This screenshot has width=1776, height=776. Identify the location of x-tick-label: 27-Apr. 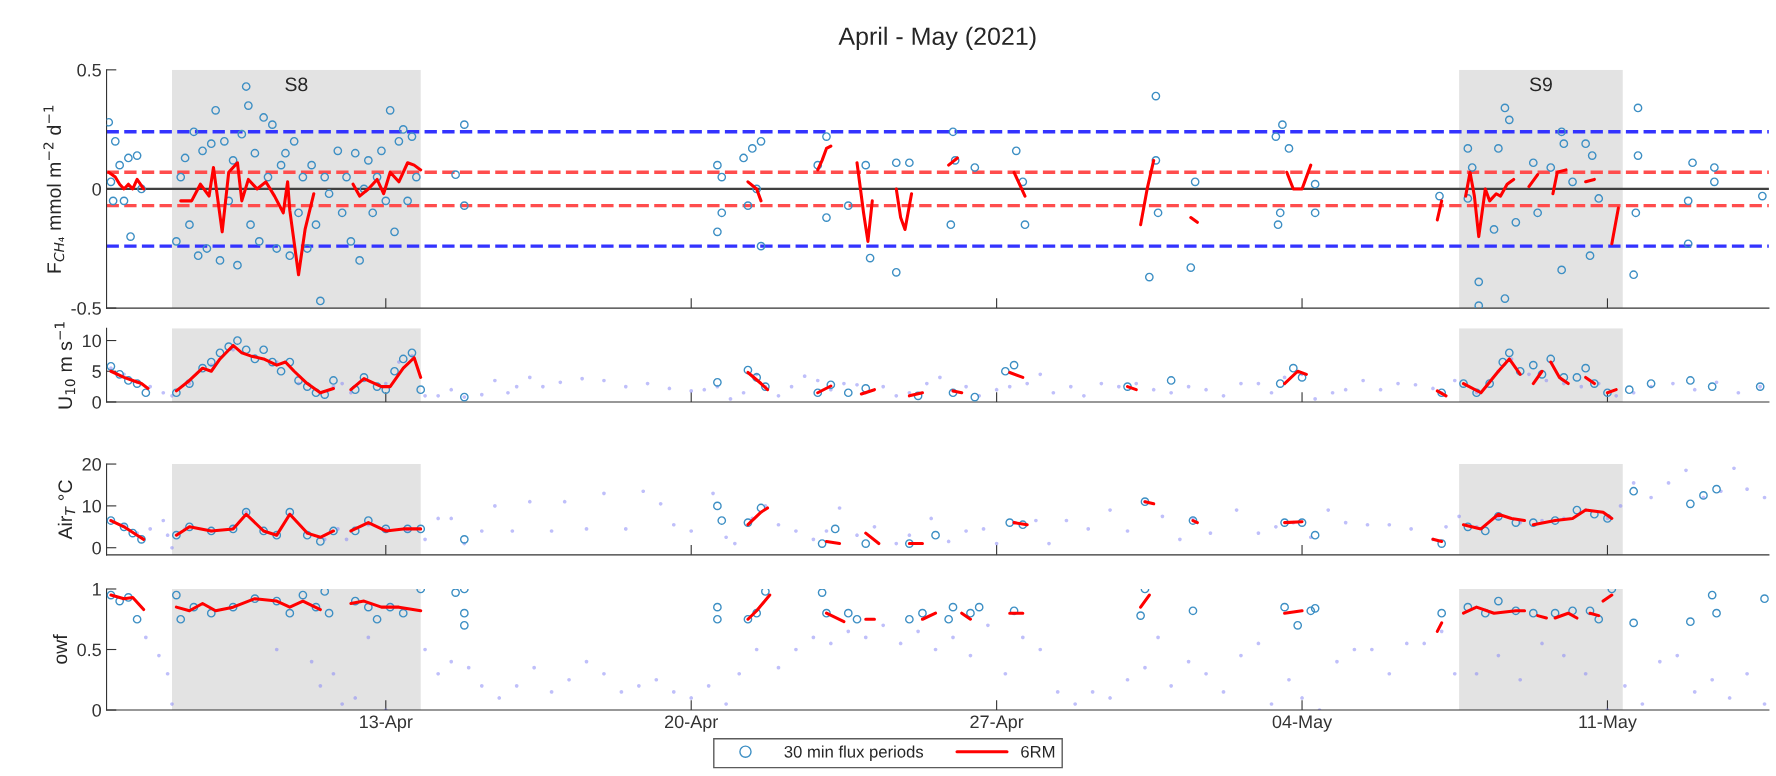
(997, 723).